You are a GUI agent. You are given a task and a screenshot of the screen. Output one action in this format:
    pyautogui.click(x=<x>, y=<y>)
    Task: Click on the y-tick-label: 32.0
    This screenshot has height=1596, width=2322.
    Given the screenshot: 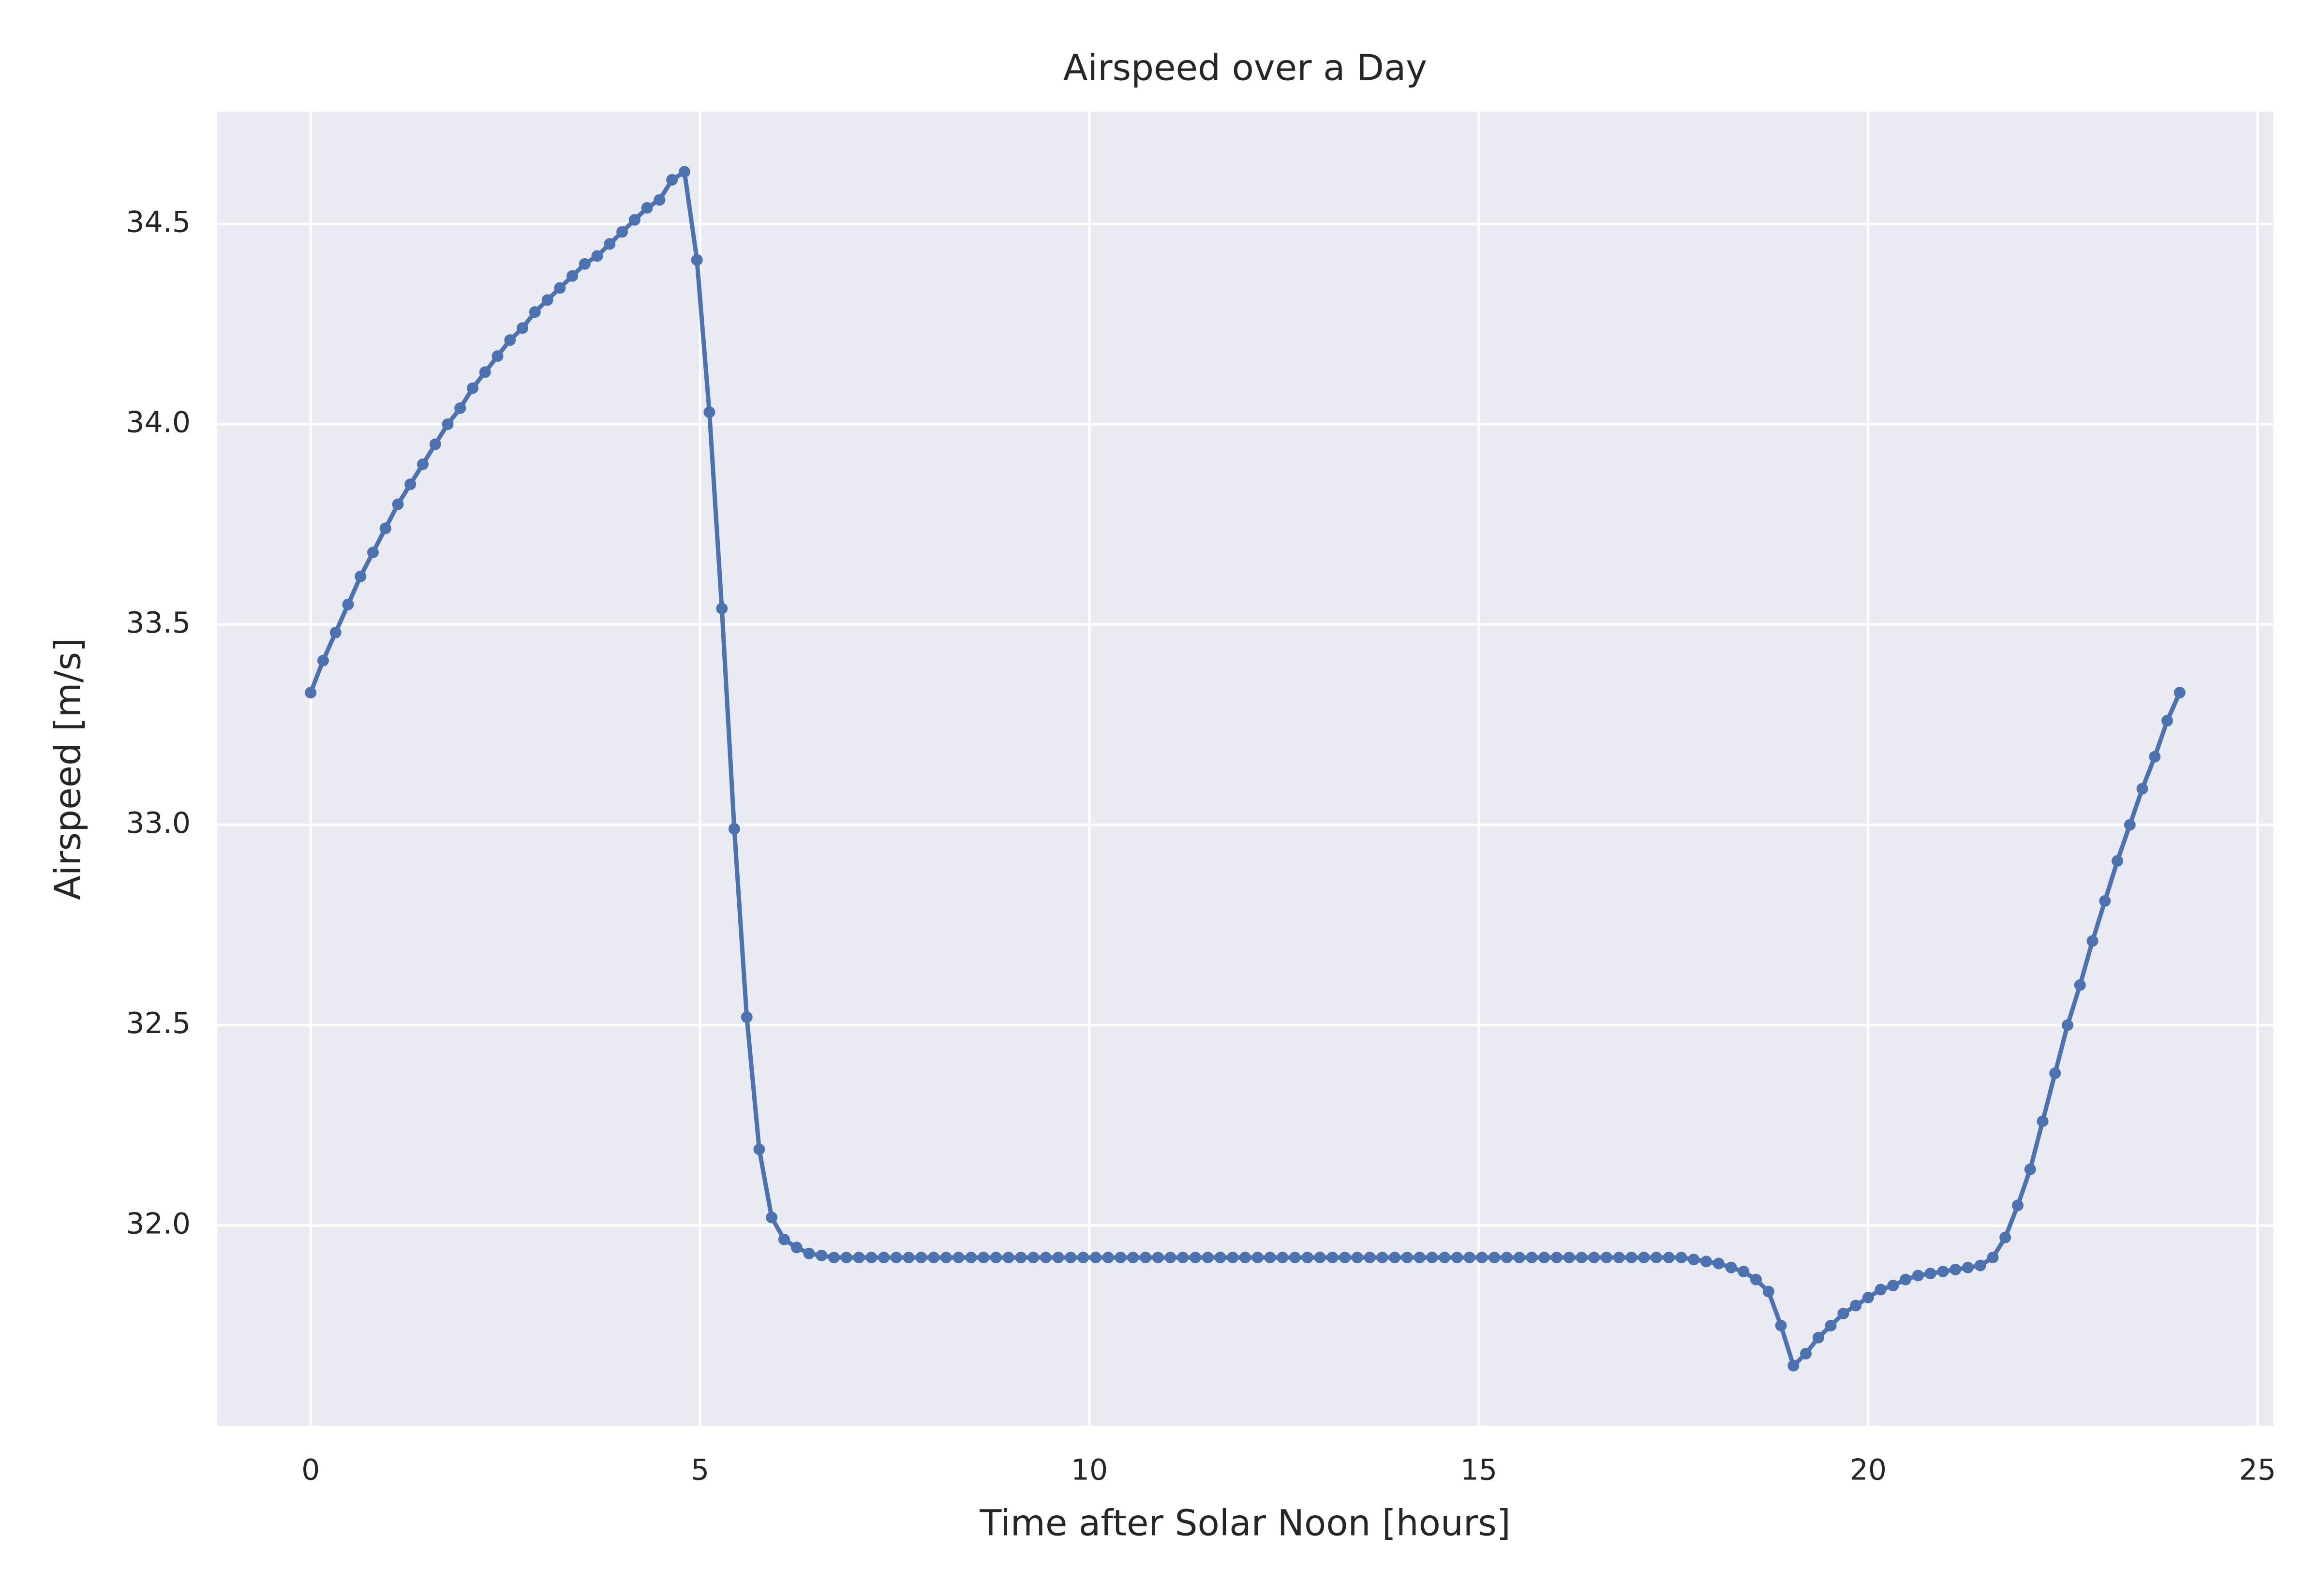 What is the action you would take?
    pyautogui.click(x=158, y=1224)
    